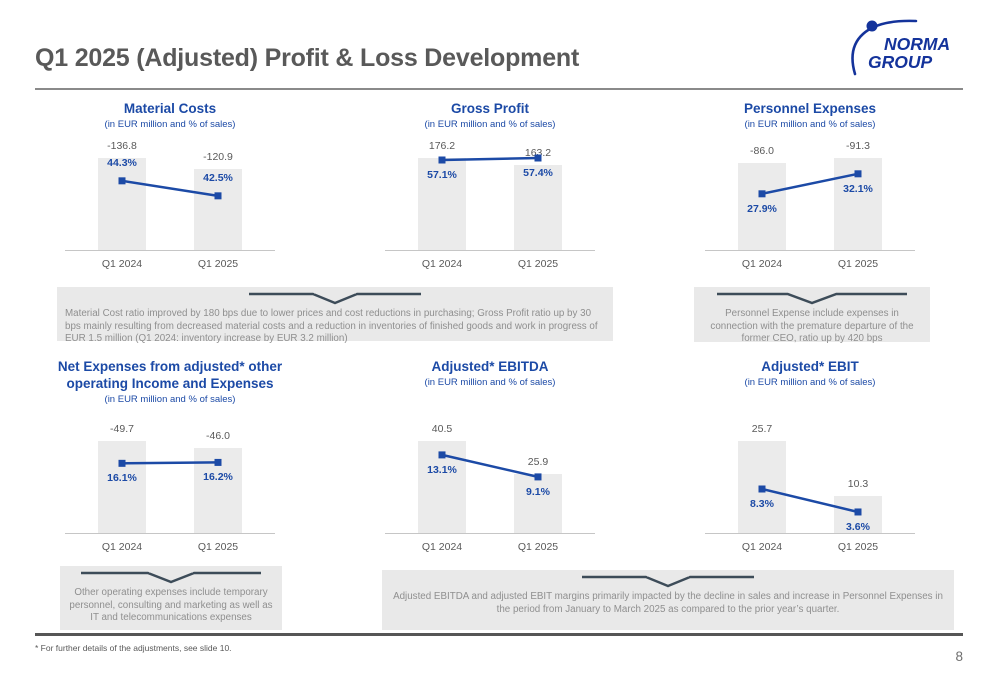 This screenshot has width=1000, height=685. I want to click on chart-plot-area: 40.5 13.1% Q1 2024 25.9 9.1% Q1 2025, so click(490, 488).